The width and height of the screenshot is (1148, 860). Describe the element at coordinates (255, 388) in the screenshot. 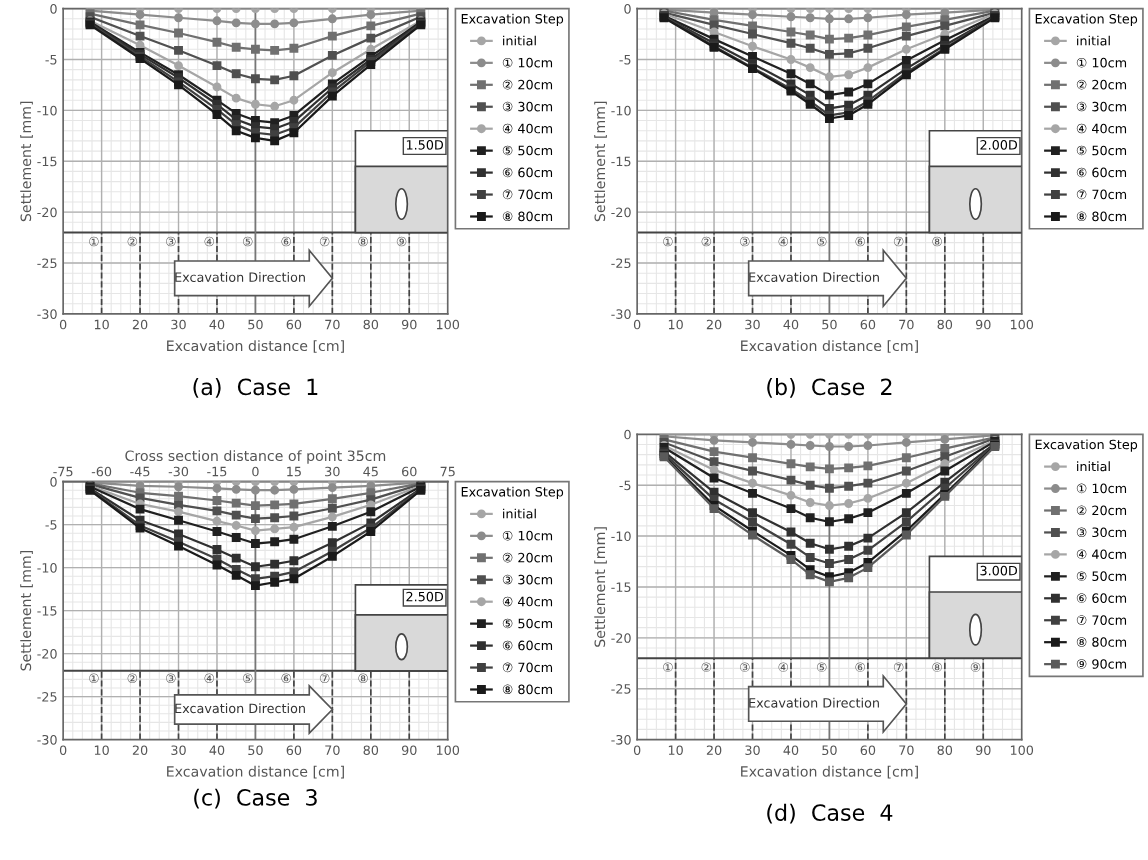

I see `text: (a) Case 1` at that location.